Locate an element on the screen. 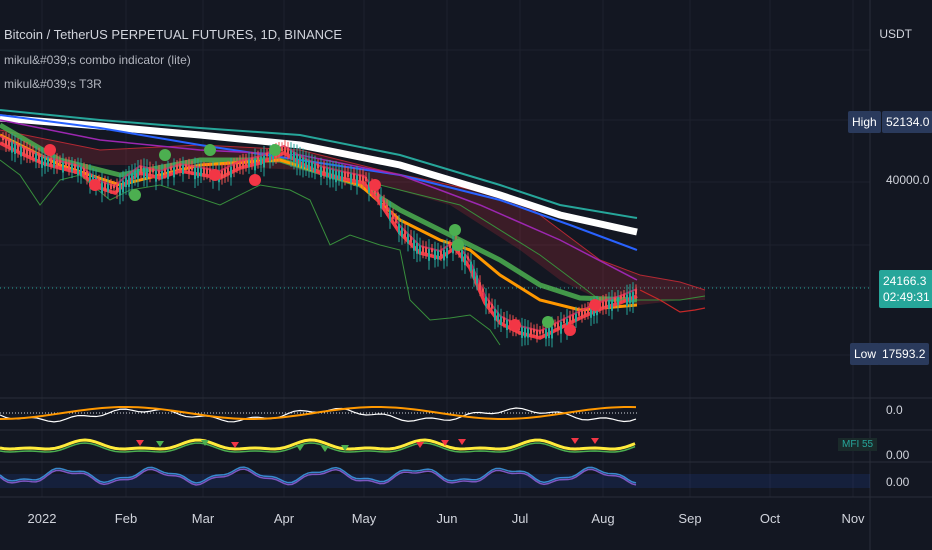  date-label: Mar is located at coordinates (203, 518).